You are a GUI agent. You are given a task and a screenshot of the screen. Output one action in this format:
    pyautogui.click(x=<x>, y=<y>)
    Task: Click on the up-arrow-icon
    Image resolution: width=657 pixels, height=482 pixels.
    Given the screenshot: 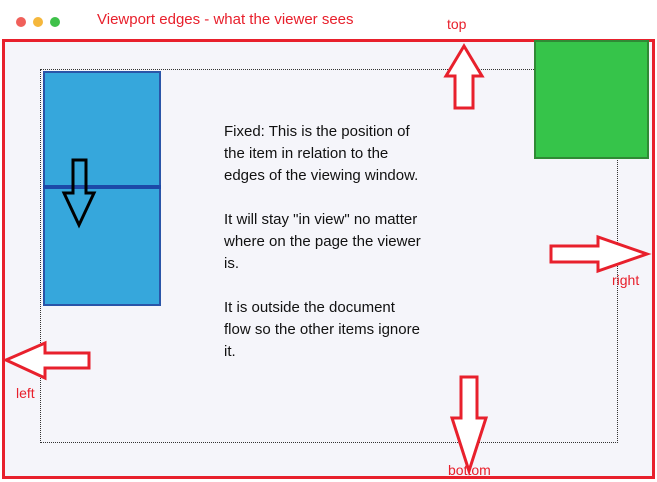 What is the action you would take?
    pyautogui.click(x=464, y=76)
    